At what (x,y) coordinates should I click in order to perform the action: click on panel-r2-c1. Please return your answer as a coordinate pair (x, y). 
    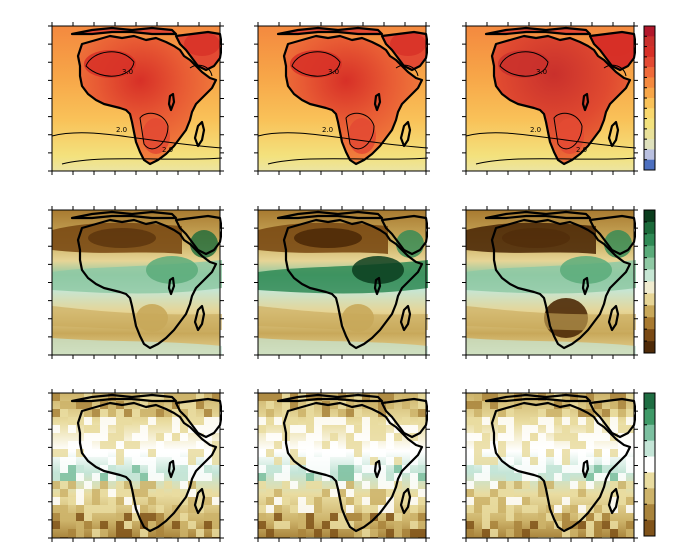
    Looking at the image, I should click on (136, 282).